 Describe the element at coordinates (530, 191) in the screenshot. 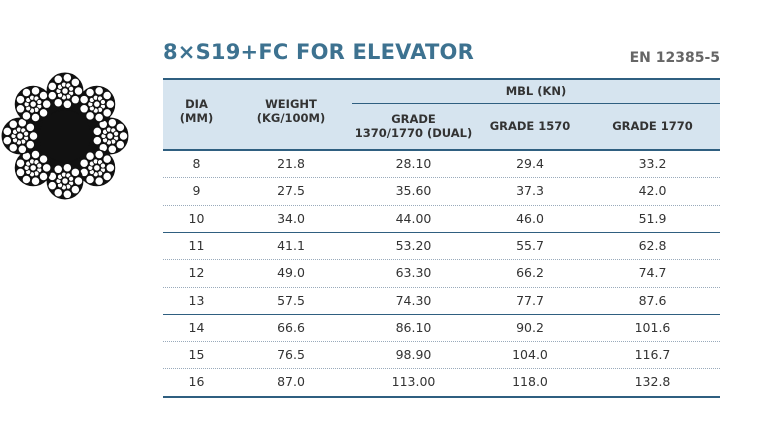

I see `cell: 37.3` at that location.